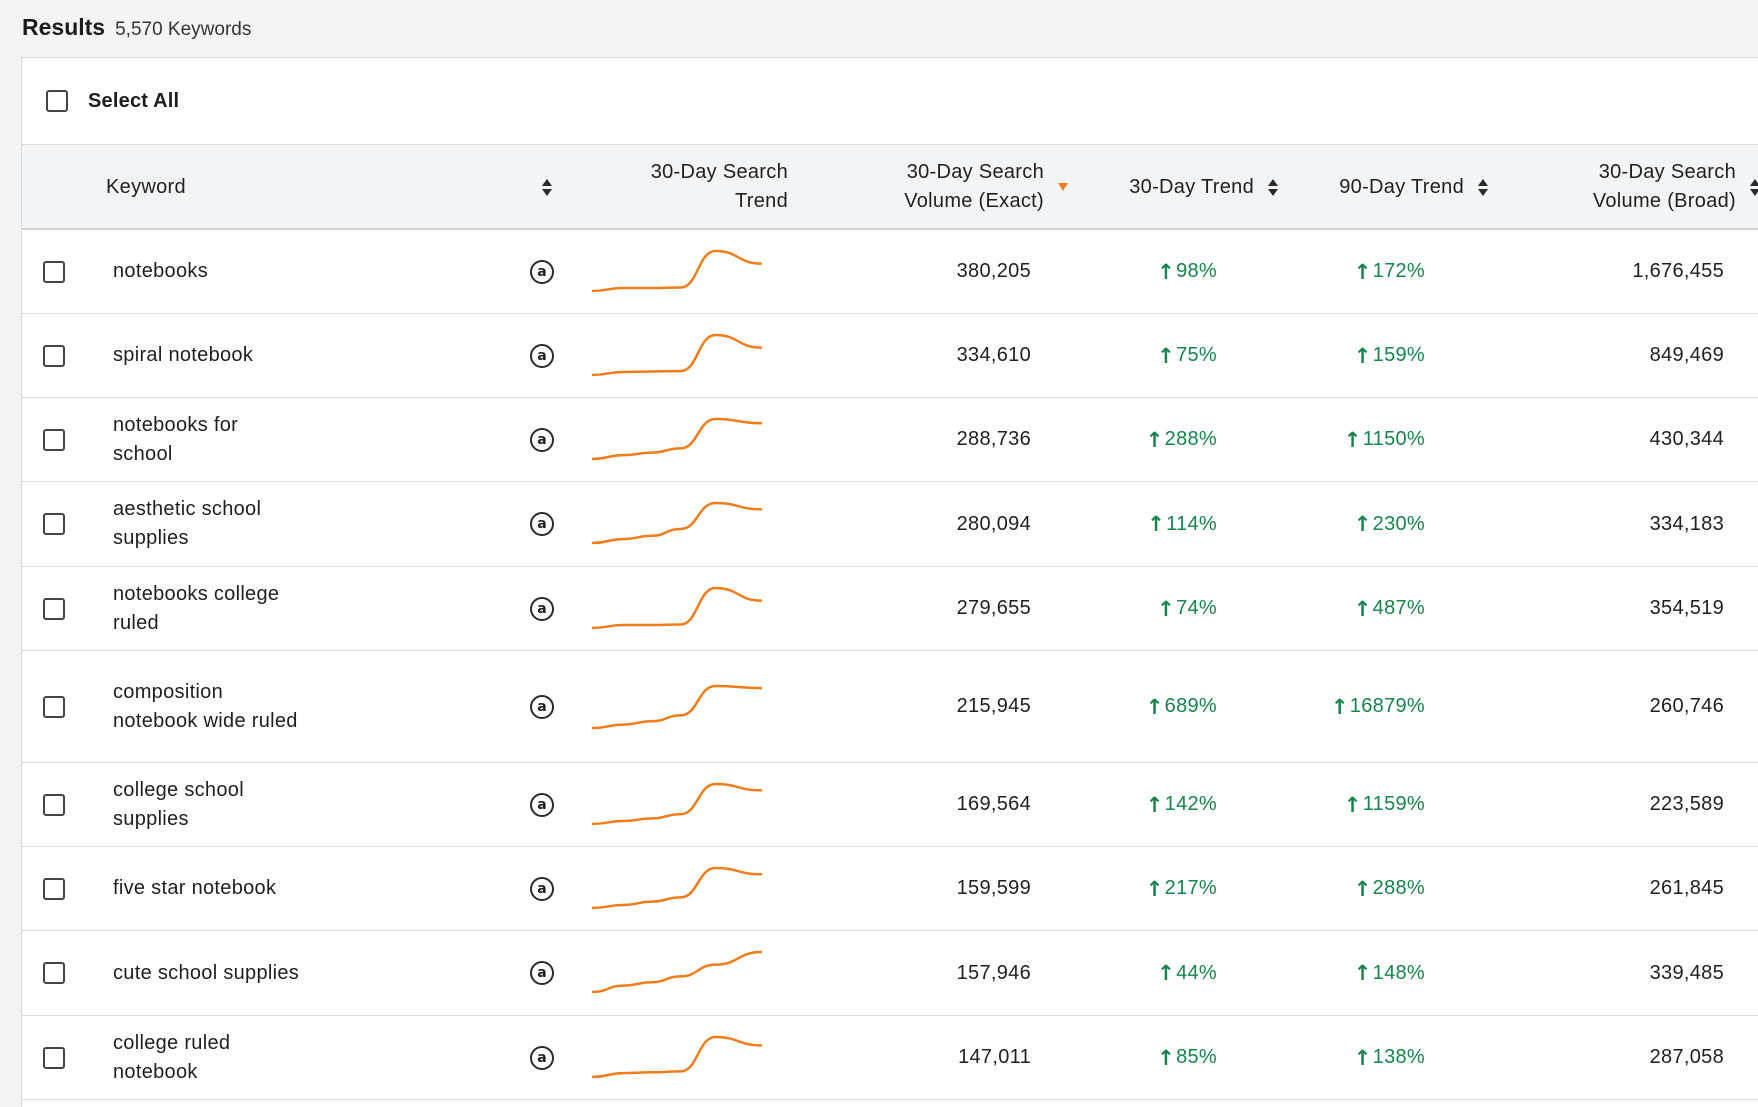  Describe the element at coordinates (134, 100) in the screenshot. I see `select-all-label: Select All` at that location.